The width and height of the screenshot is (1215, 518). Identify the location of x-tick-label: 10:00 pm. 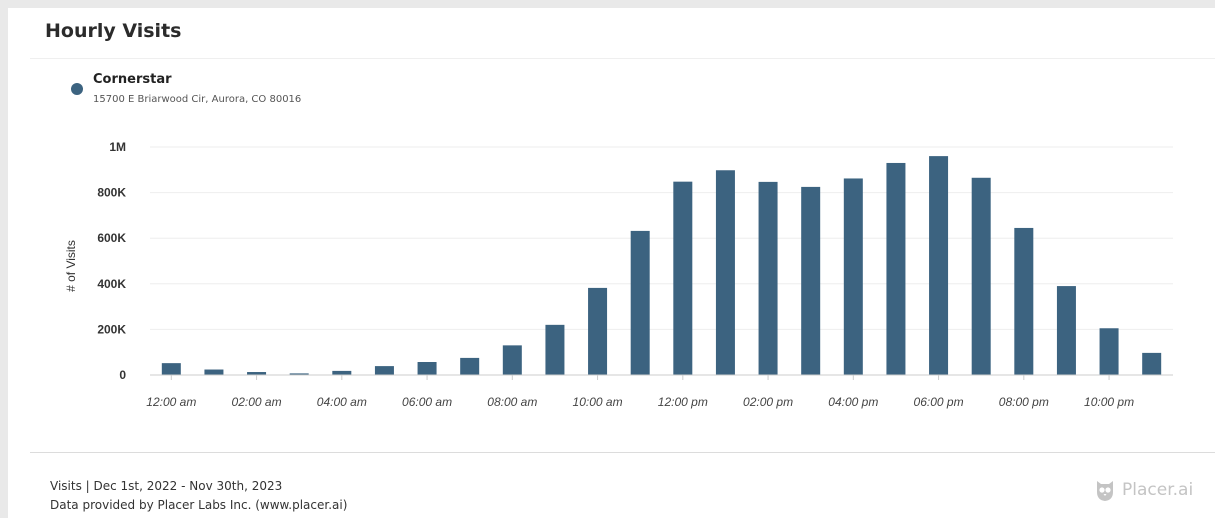
(1109, 402).